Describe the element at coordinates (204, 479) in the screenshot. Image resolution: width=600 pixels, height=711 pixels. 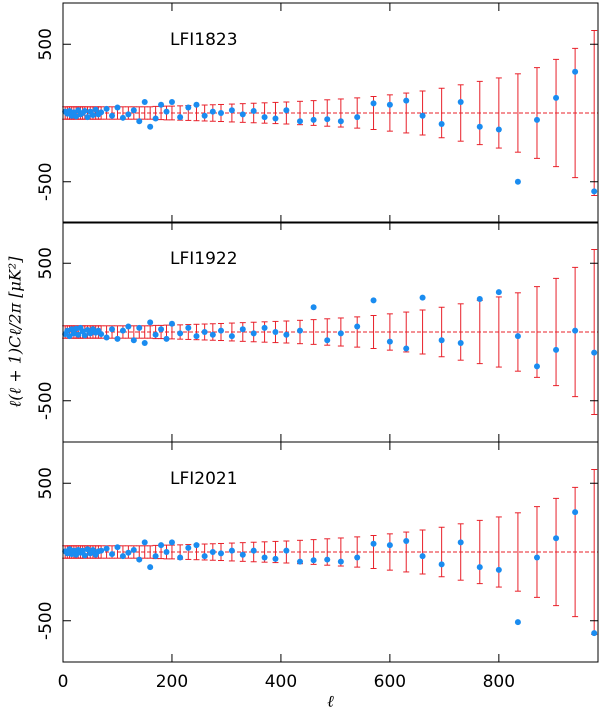
I see `panel-title: LFI2021` at that location.